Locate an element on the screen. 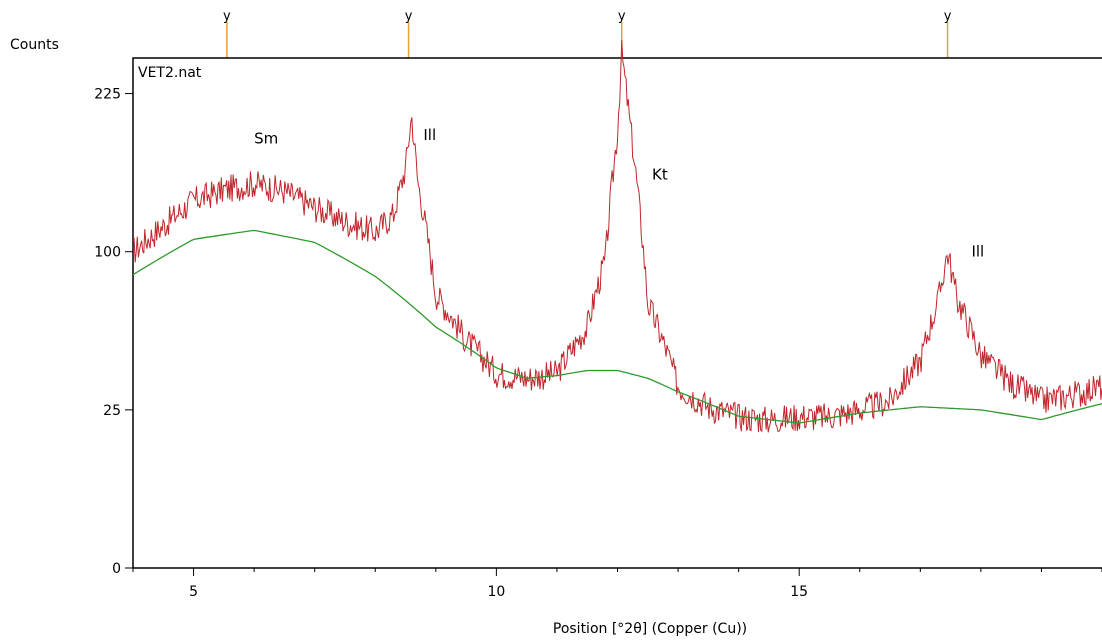  y-ticks: 0 25 100 225 is located at coordinates (113, 332).